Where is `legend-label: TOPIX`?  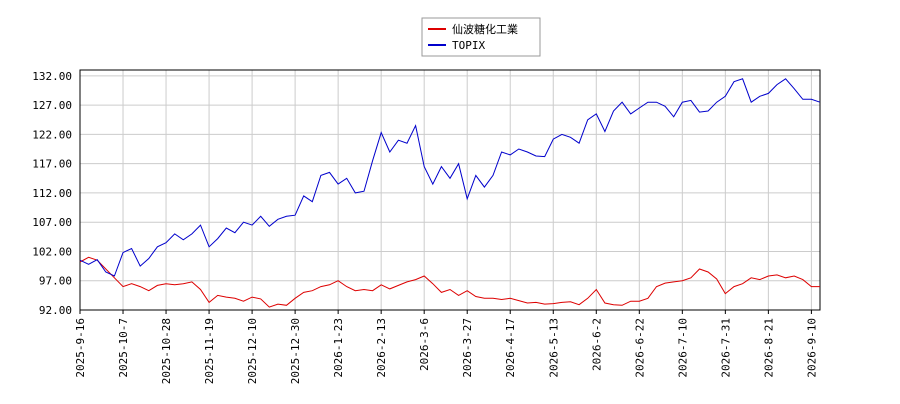
legend-label: TOPIX is located at coordinates (468, 45).